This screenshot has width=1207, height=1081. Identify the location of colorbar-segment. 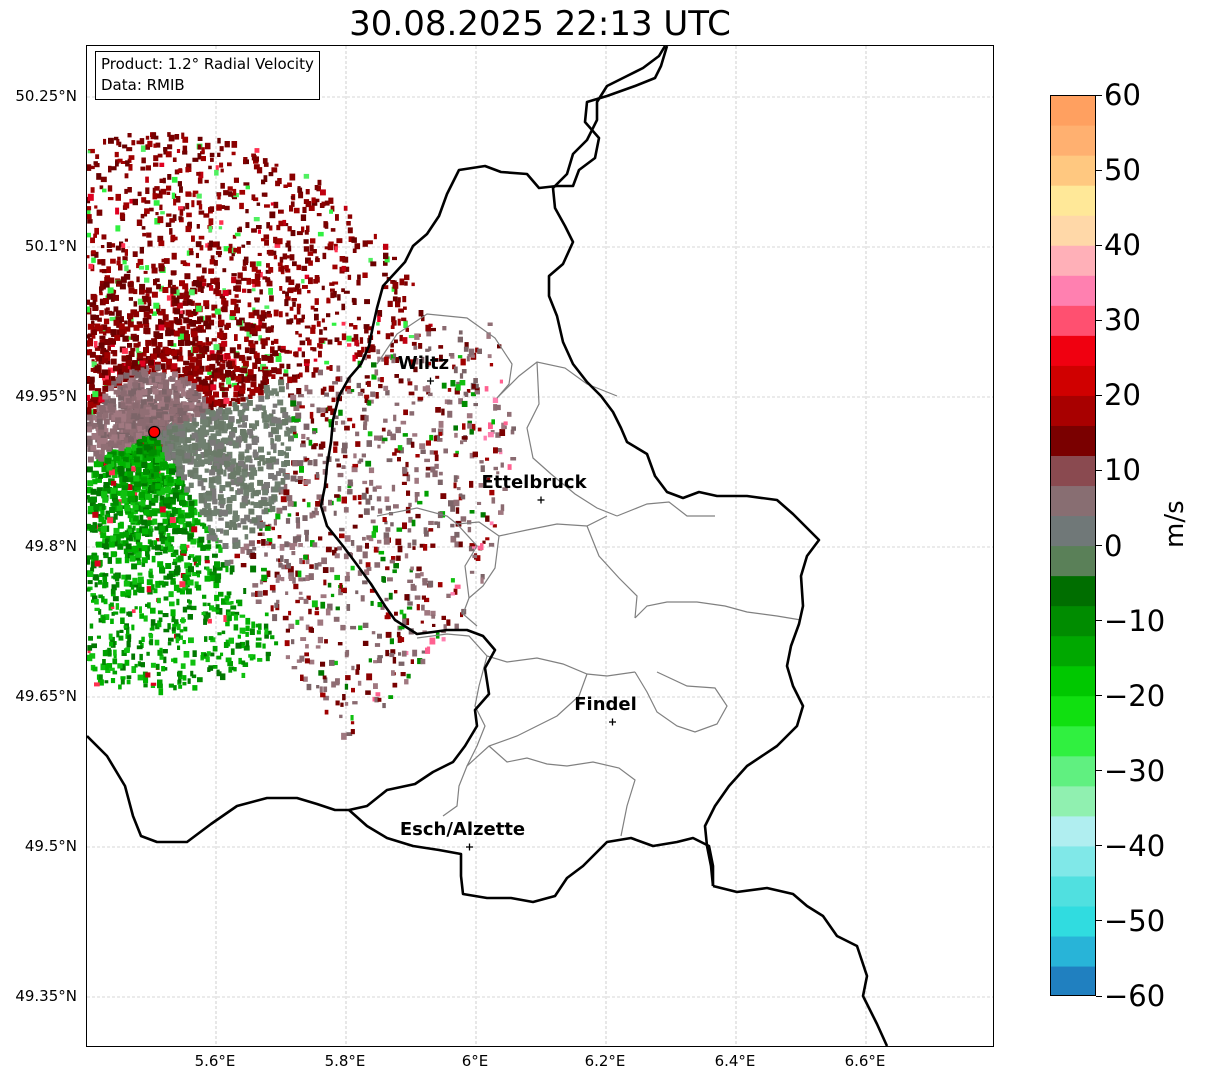
(1073, 140).